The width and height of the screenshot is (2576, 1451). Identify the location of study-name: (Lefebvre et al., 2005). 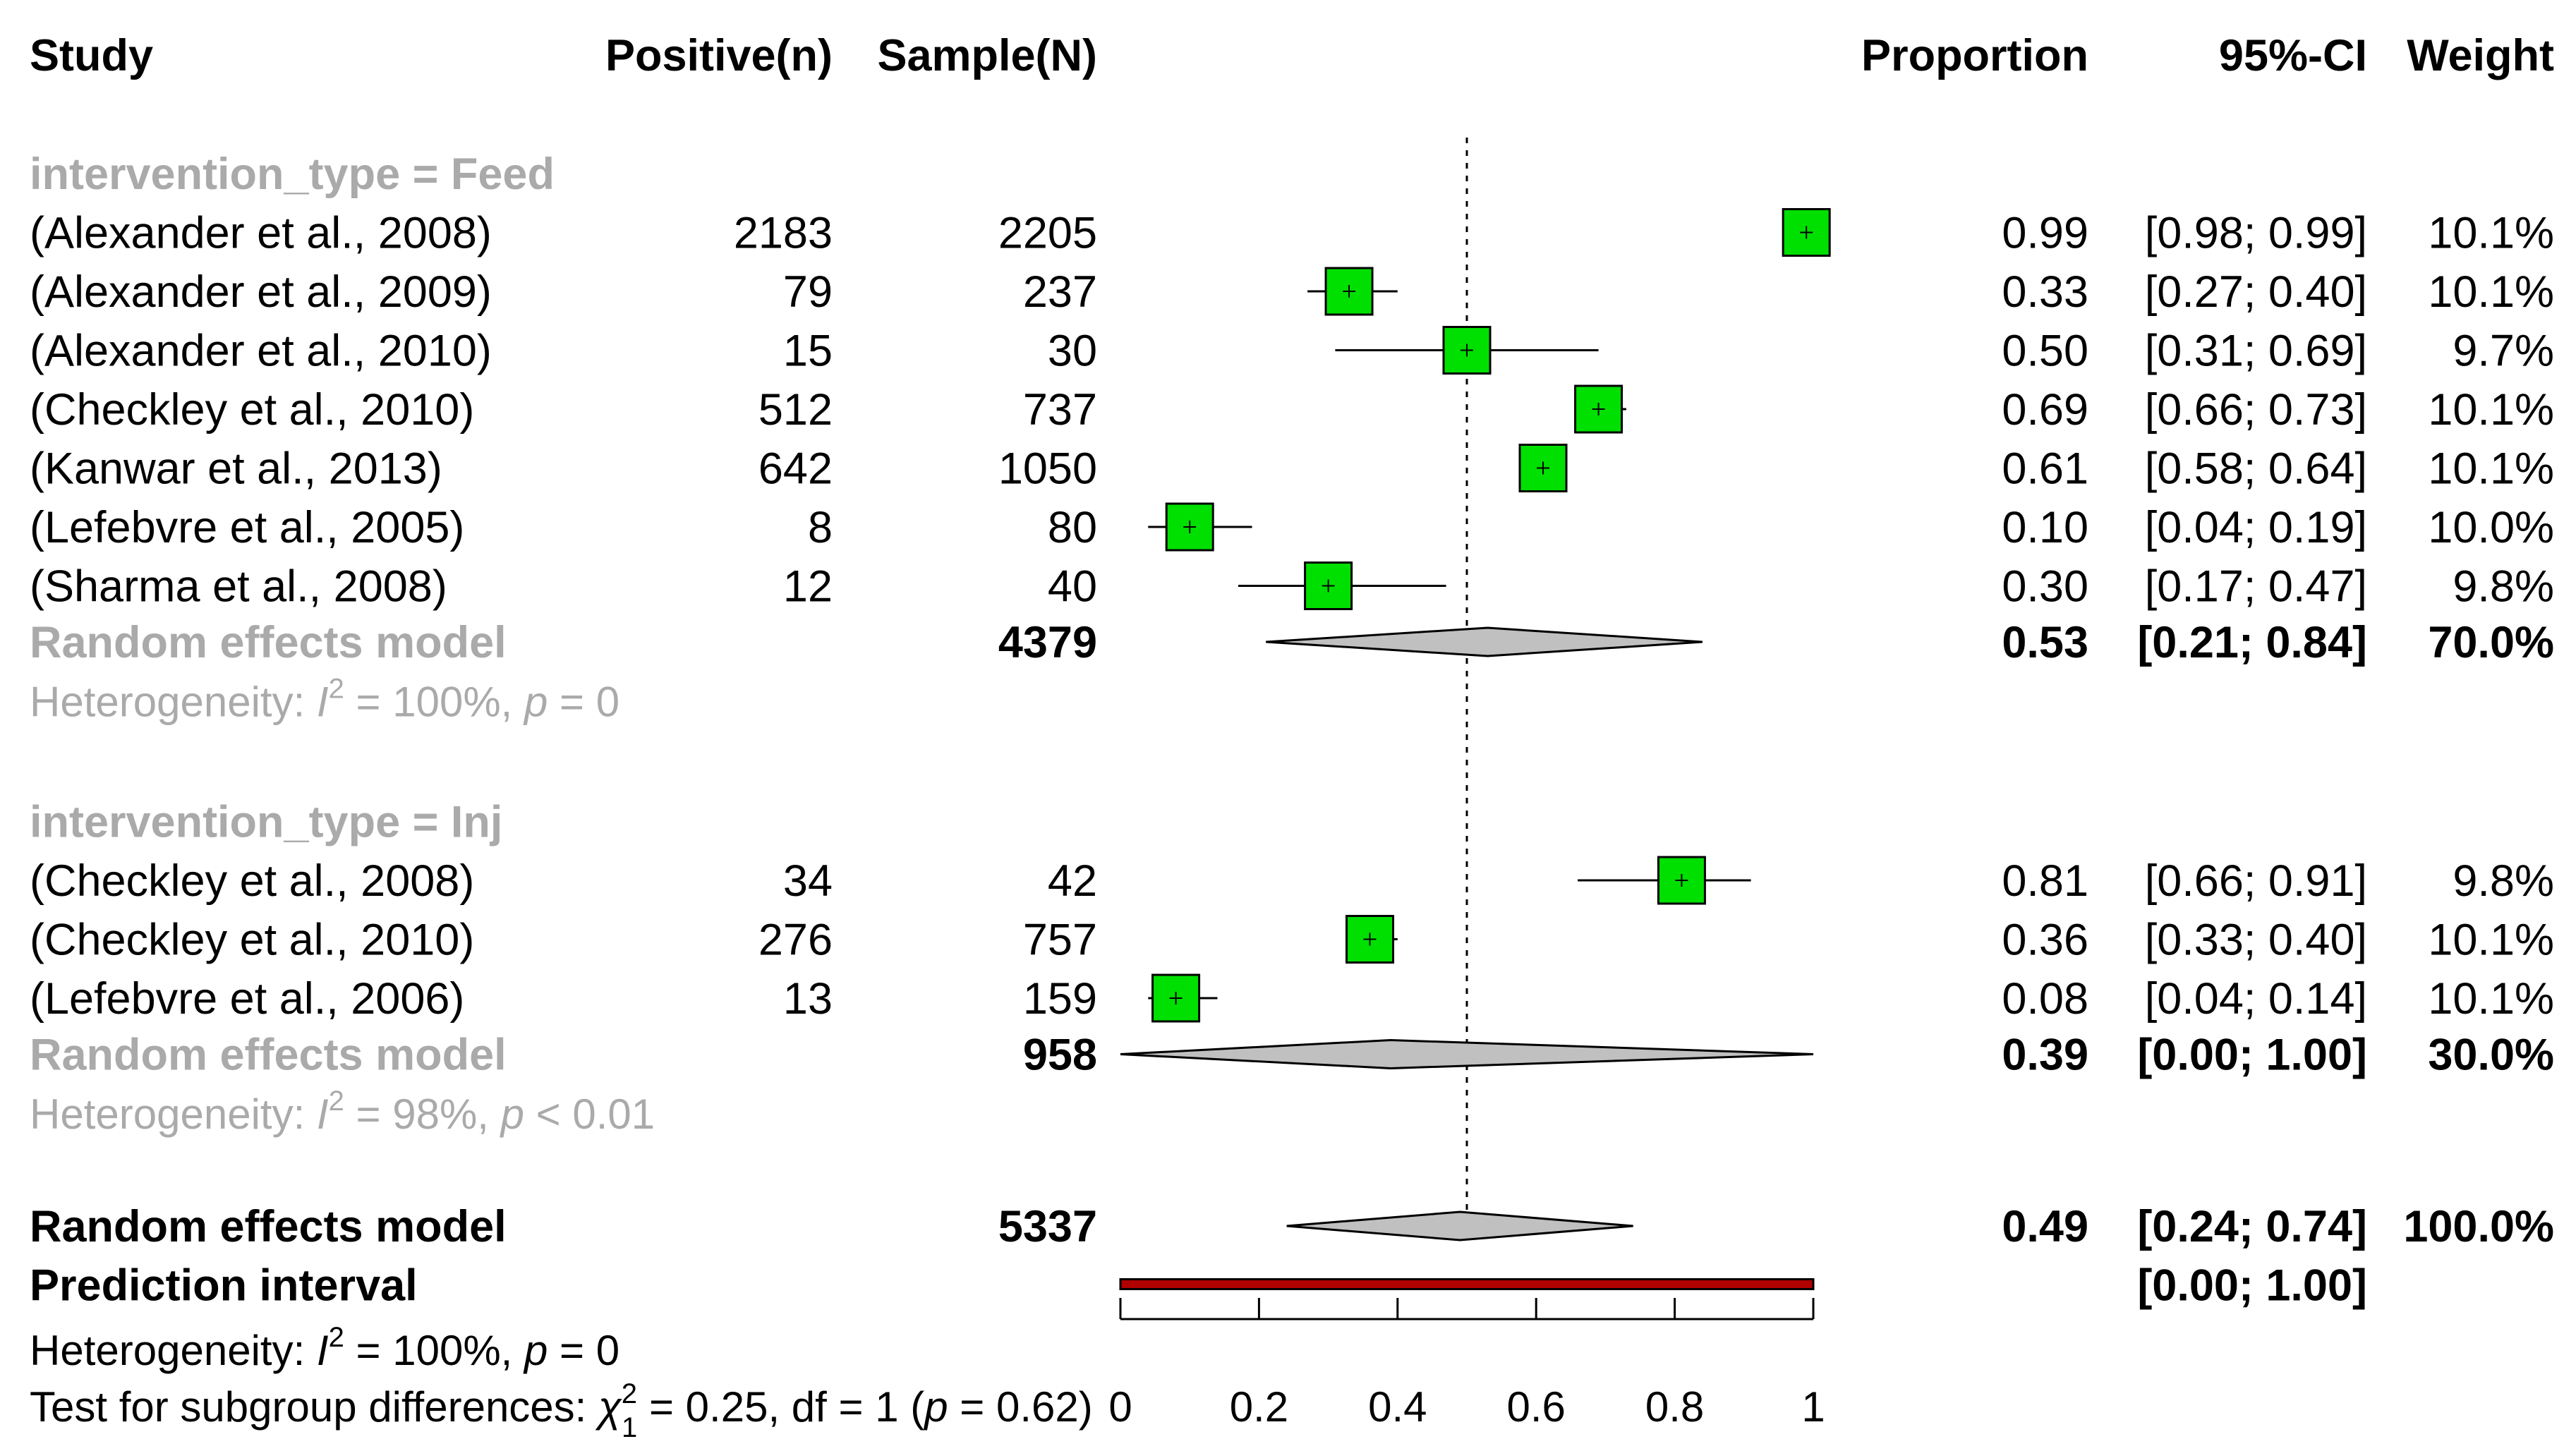
(247, 528).